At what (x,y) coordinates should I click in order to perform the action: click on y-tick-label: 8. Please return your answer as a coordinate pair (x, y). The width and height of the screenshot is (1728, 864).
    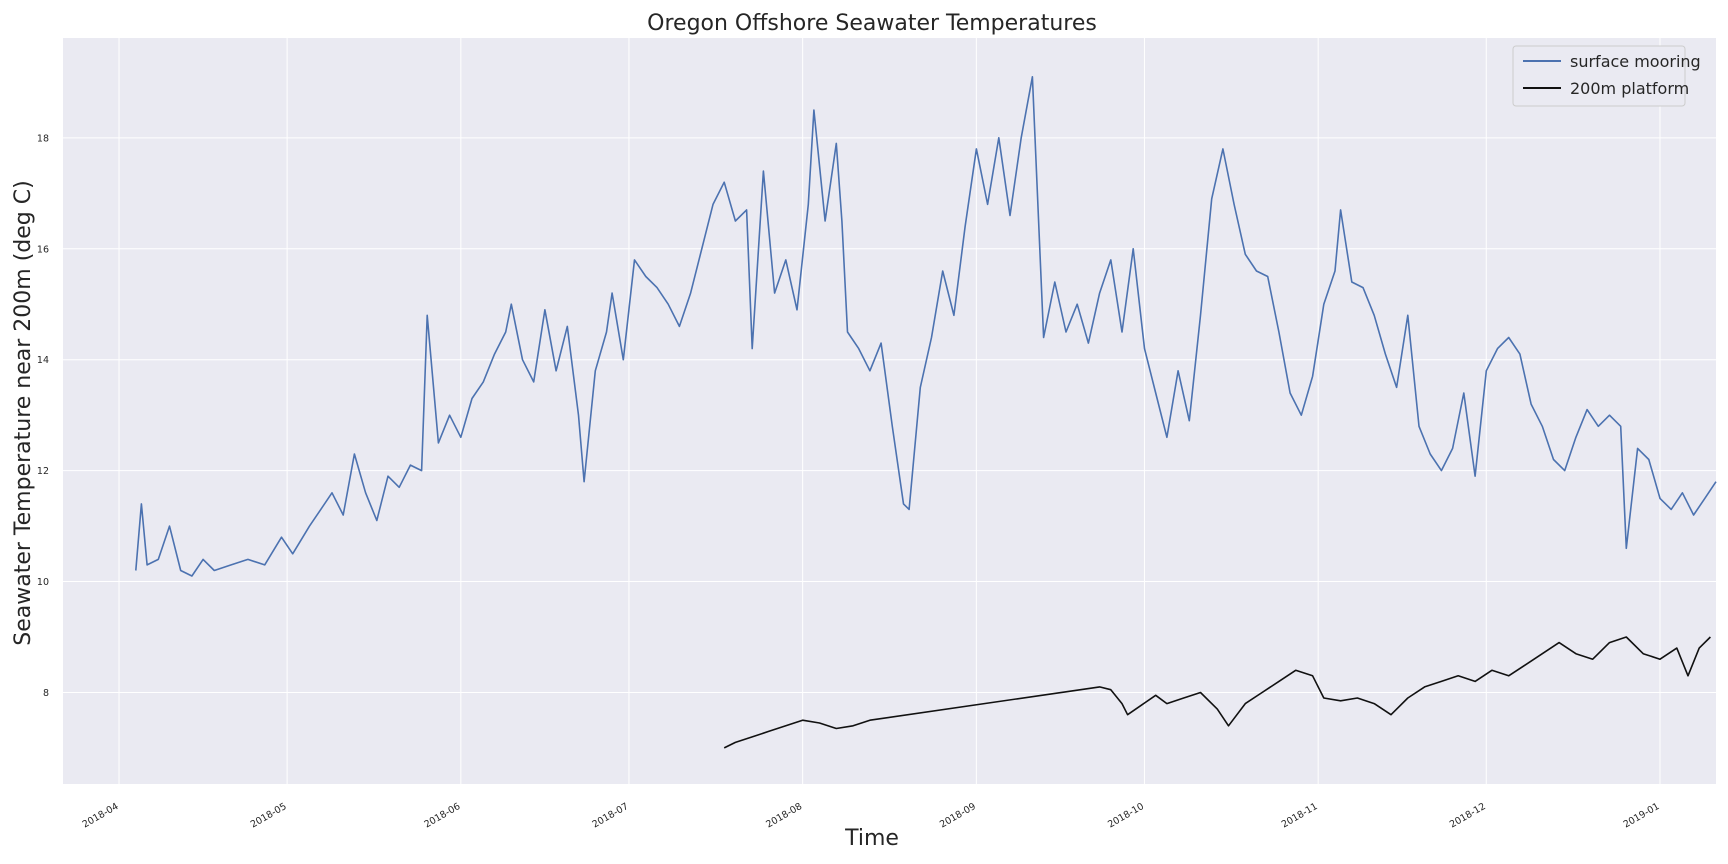
    Looking at the image, I should click on (46, 693).